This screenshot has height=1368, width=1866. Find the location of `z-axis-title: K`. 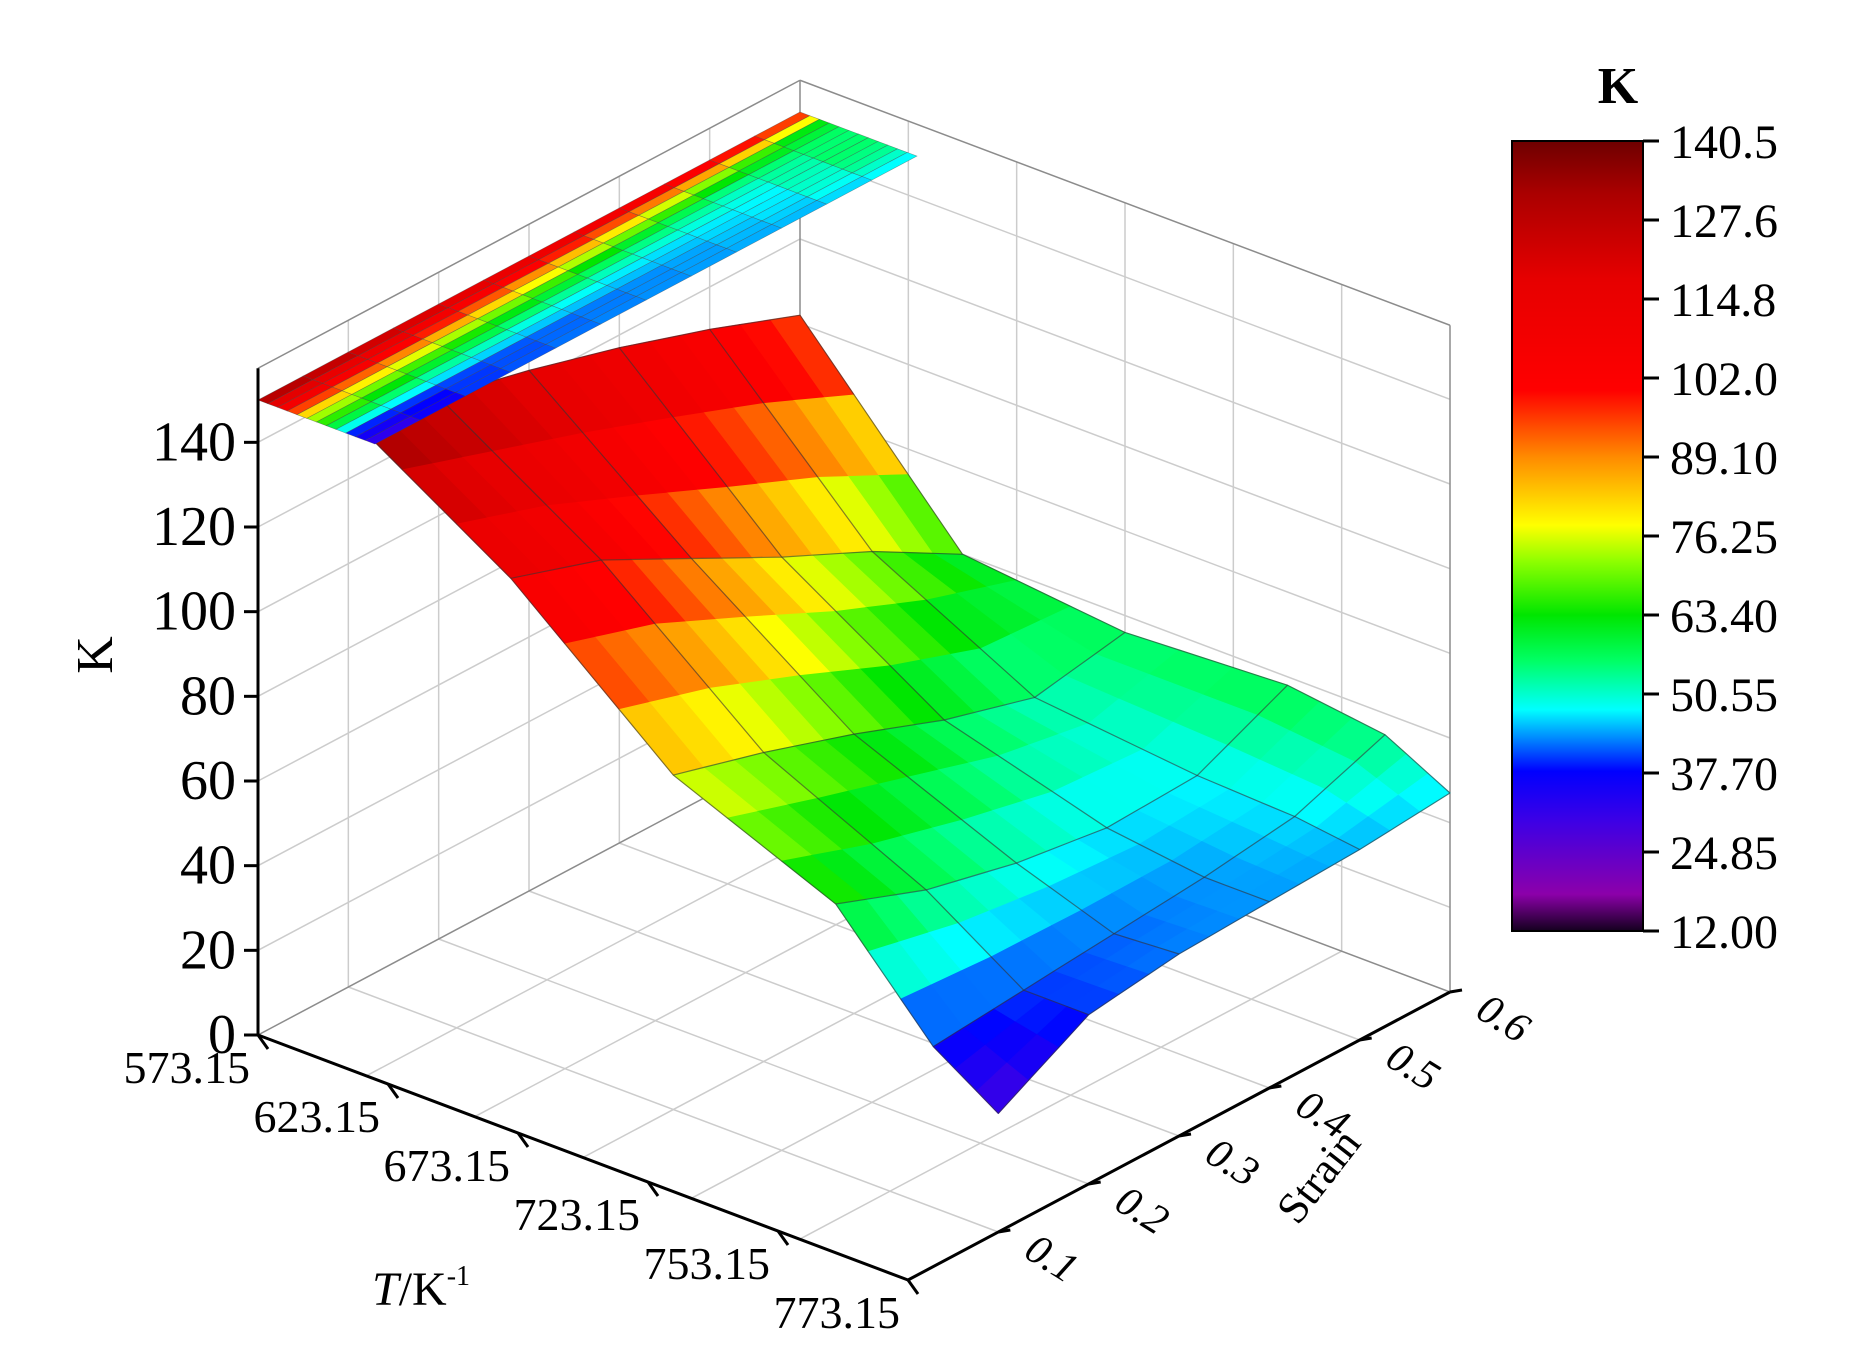

z-axis-title: K is located at coordinates (95, 655).